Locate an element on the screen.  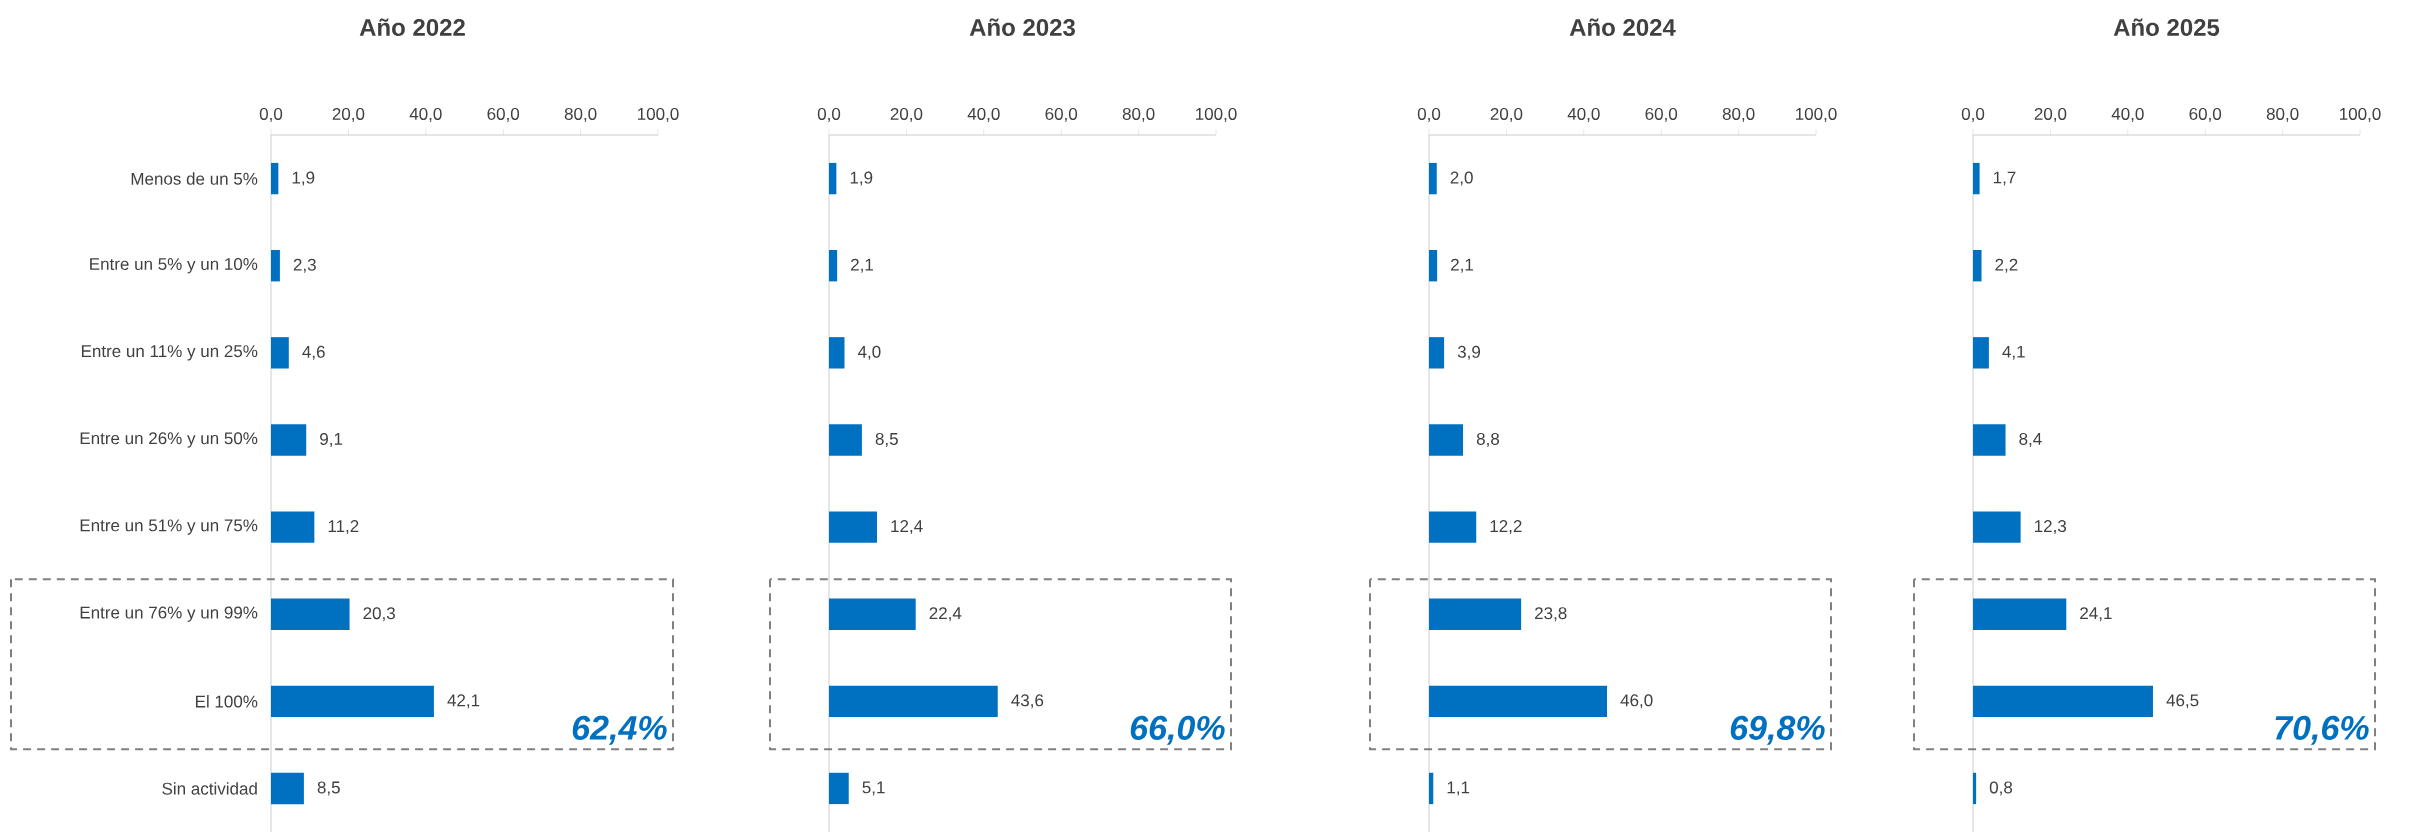
y-tick-label: Entre un 51% y un 75% is located at coordinates (169, 527).